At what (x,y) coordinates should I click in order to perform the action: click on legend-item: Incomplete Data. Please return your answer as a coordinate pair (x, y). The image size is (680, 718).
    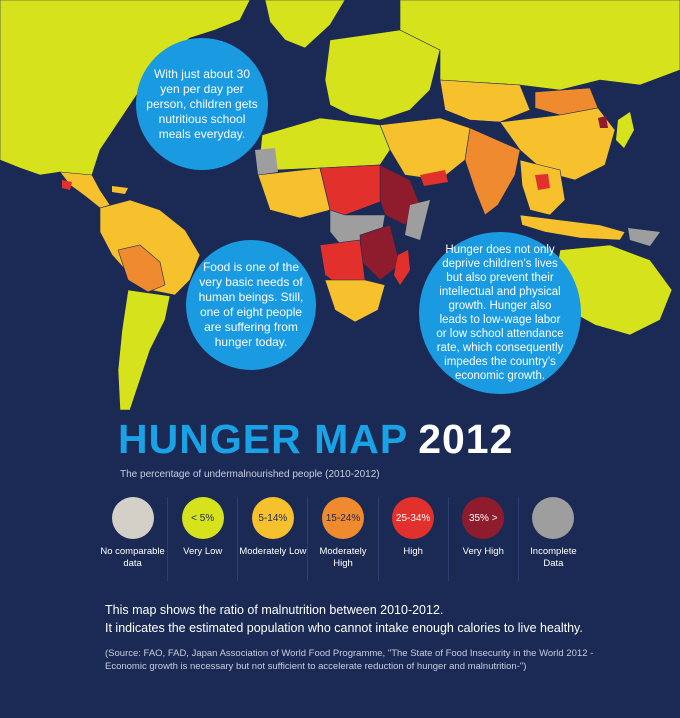
    Looking at the image, I should click on (552, 539).